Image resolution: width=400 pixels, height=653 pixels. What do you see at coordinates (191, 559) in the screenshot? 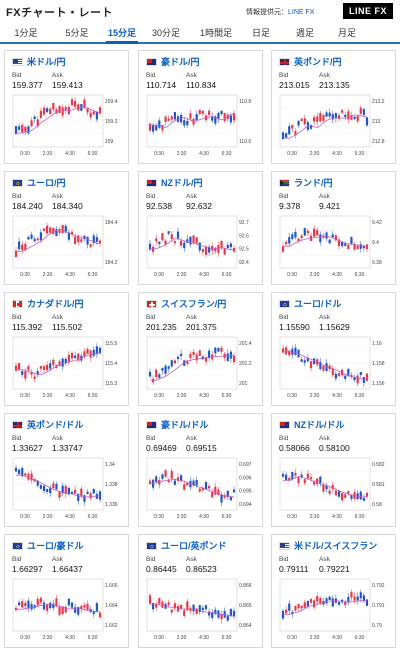
I see `ask-label: Ask` at bounding box center [191, 559].